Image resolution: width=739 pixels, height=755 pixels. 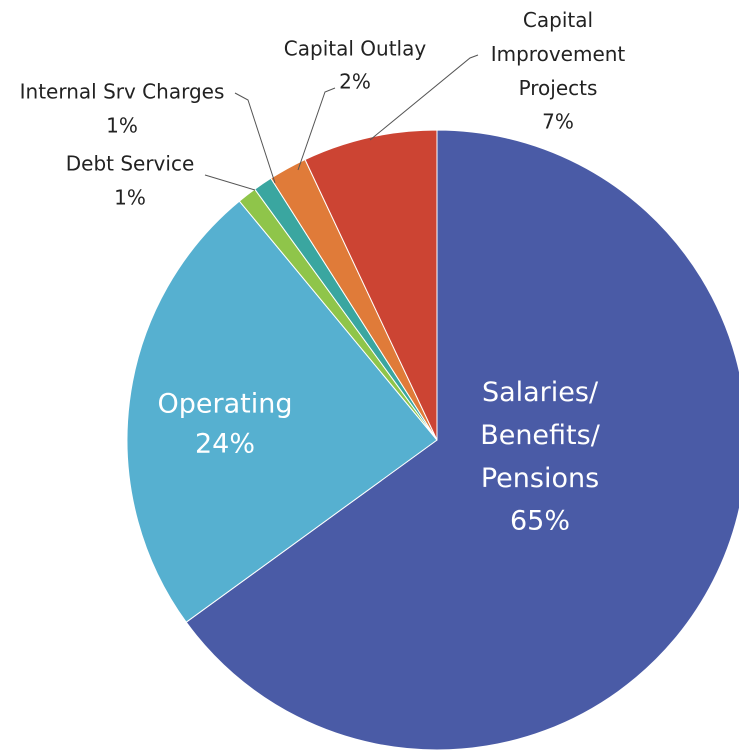 I want to click on slice-value-label: 65%, so click(x=540, y=521).